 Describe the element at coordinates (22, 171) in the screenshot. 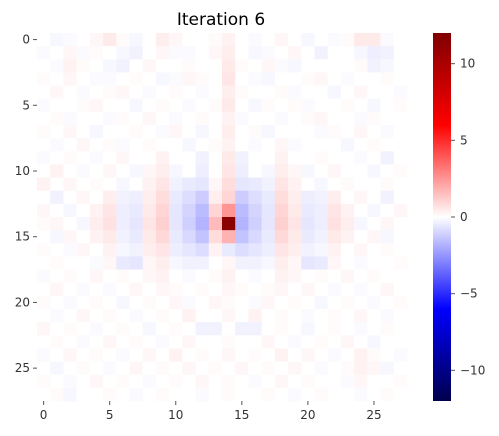

I see `y-tick-label: 10` at that location.